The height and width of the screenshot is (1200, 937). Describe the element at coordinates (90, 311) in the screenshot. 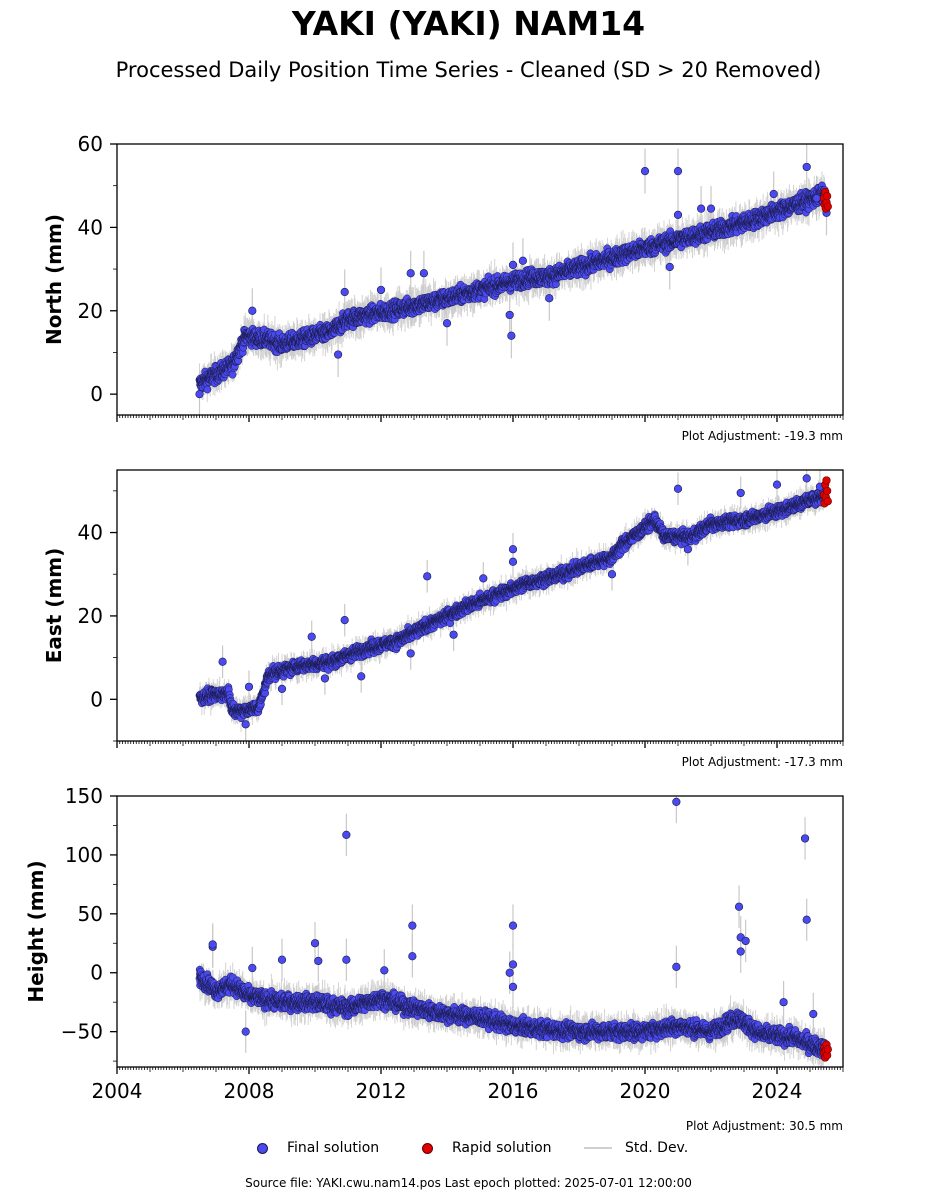

I see `y-tick-label: 20` at that location.